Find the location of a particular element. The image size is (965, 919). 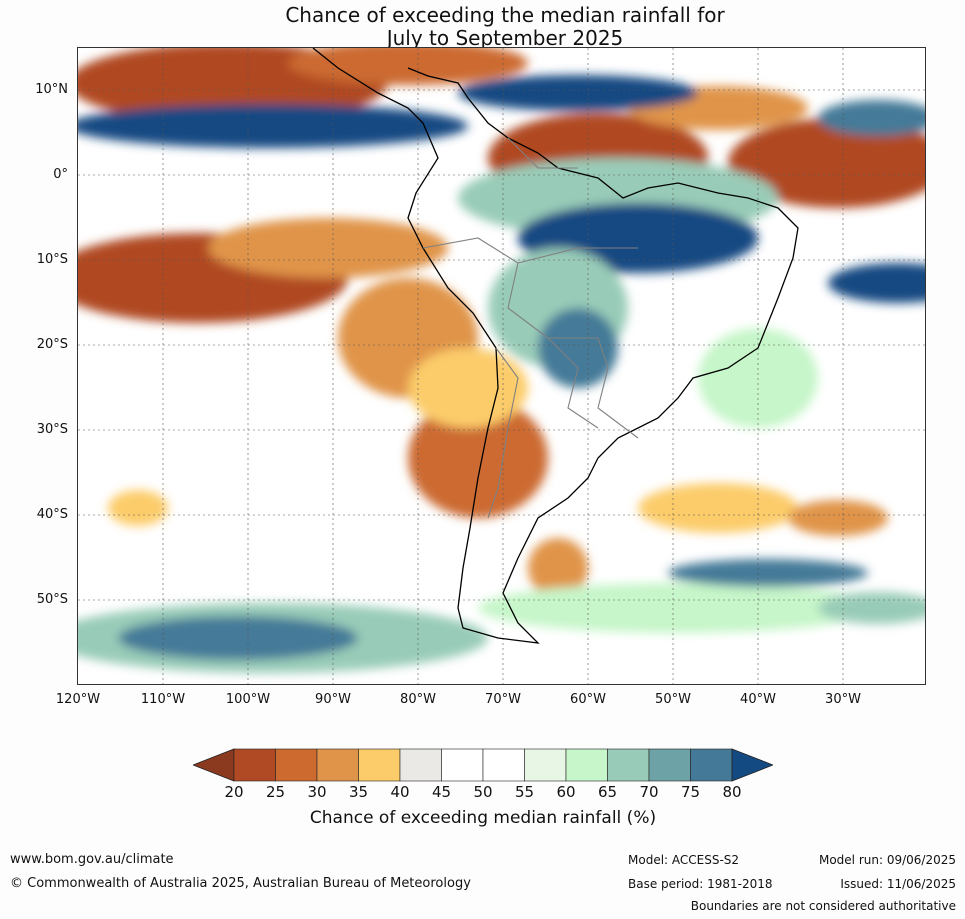

lat-label-10s: 10°S is located at coordinates (52, 259).